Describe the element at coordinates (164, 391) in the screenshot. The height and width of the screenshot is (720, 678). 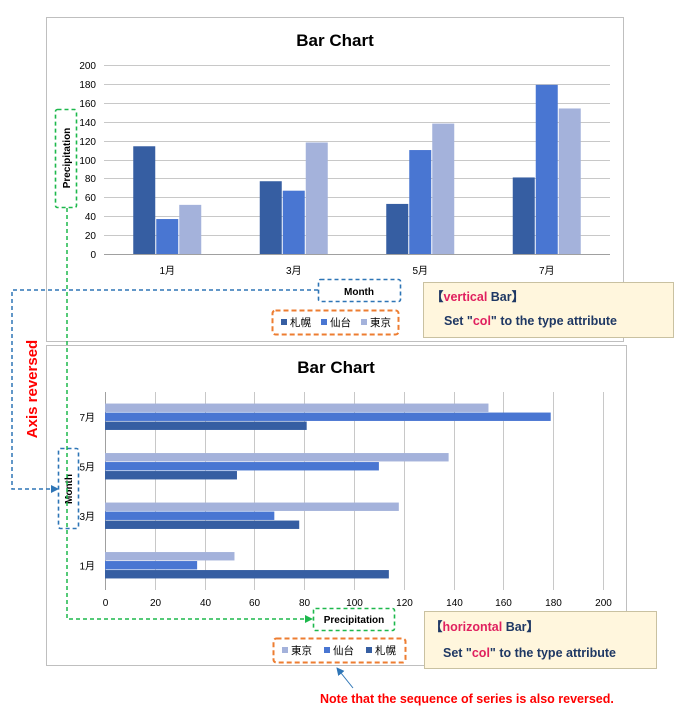
I see `month-connector-line` at that location.